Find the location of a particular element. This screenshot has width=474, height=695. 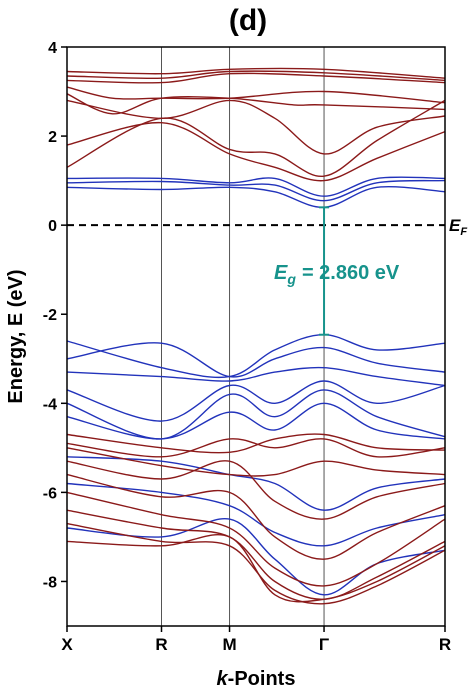

fermi-level-label: EF is located at coordinates (458, 227).